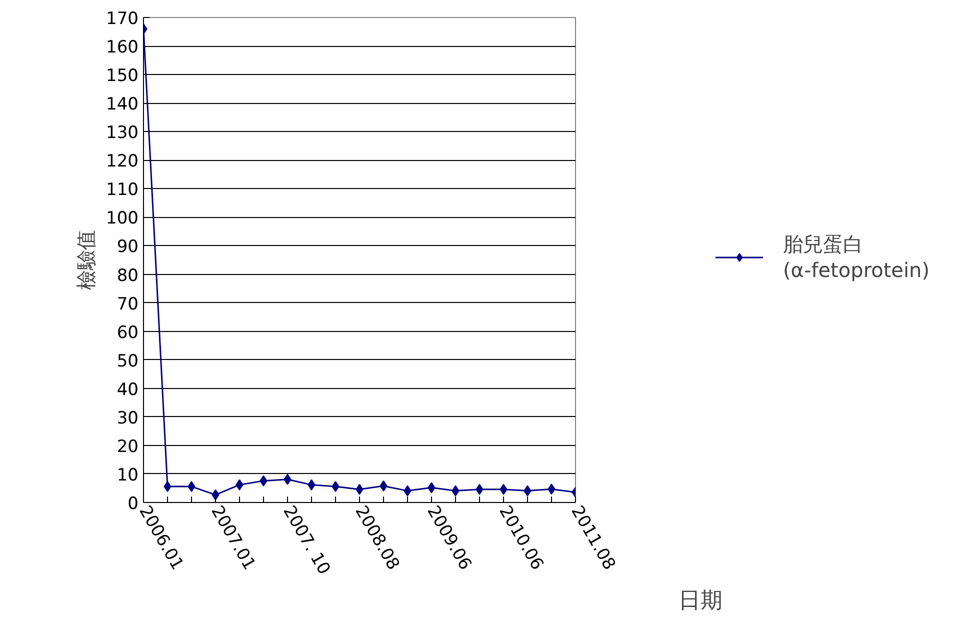  What do you see at coordinates (700, 601) in the screenshot?
I see `x-axis-title: 日期` at bounding box center [700, 601].